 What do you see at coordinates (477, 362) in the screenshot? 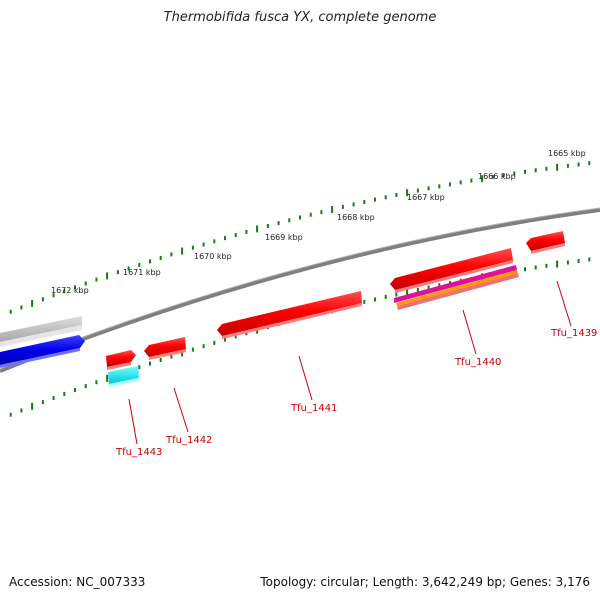
I see `gene-label-tfu-1440: Tfu_1440` at bounding box center [477, 362].